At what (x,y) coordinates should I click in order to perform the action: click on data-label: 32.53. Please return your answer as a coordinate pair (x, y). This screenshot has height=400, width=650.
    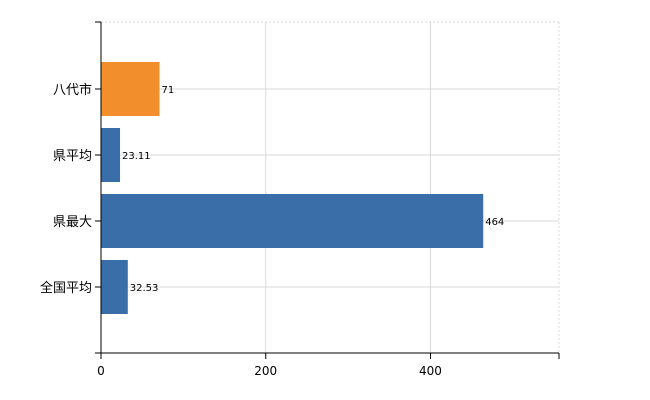
    Looking at the image, I should click on (144, 288).